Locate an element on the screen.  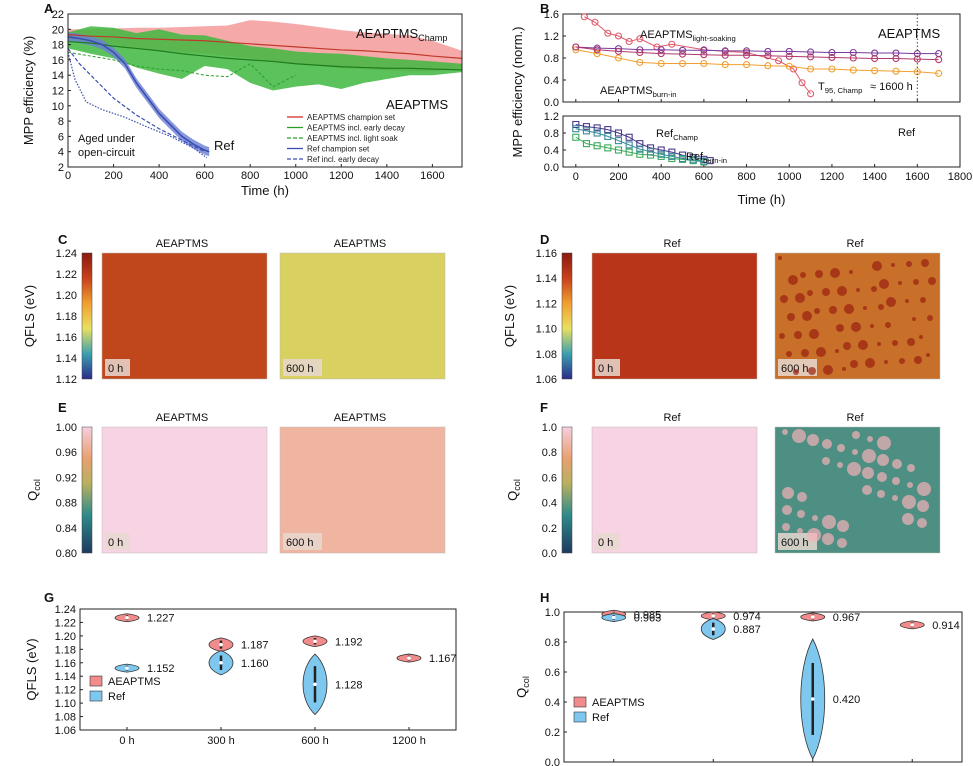
time-badge is located at coordinates (302, 541).